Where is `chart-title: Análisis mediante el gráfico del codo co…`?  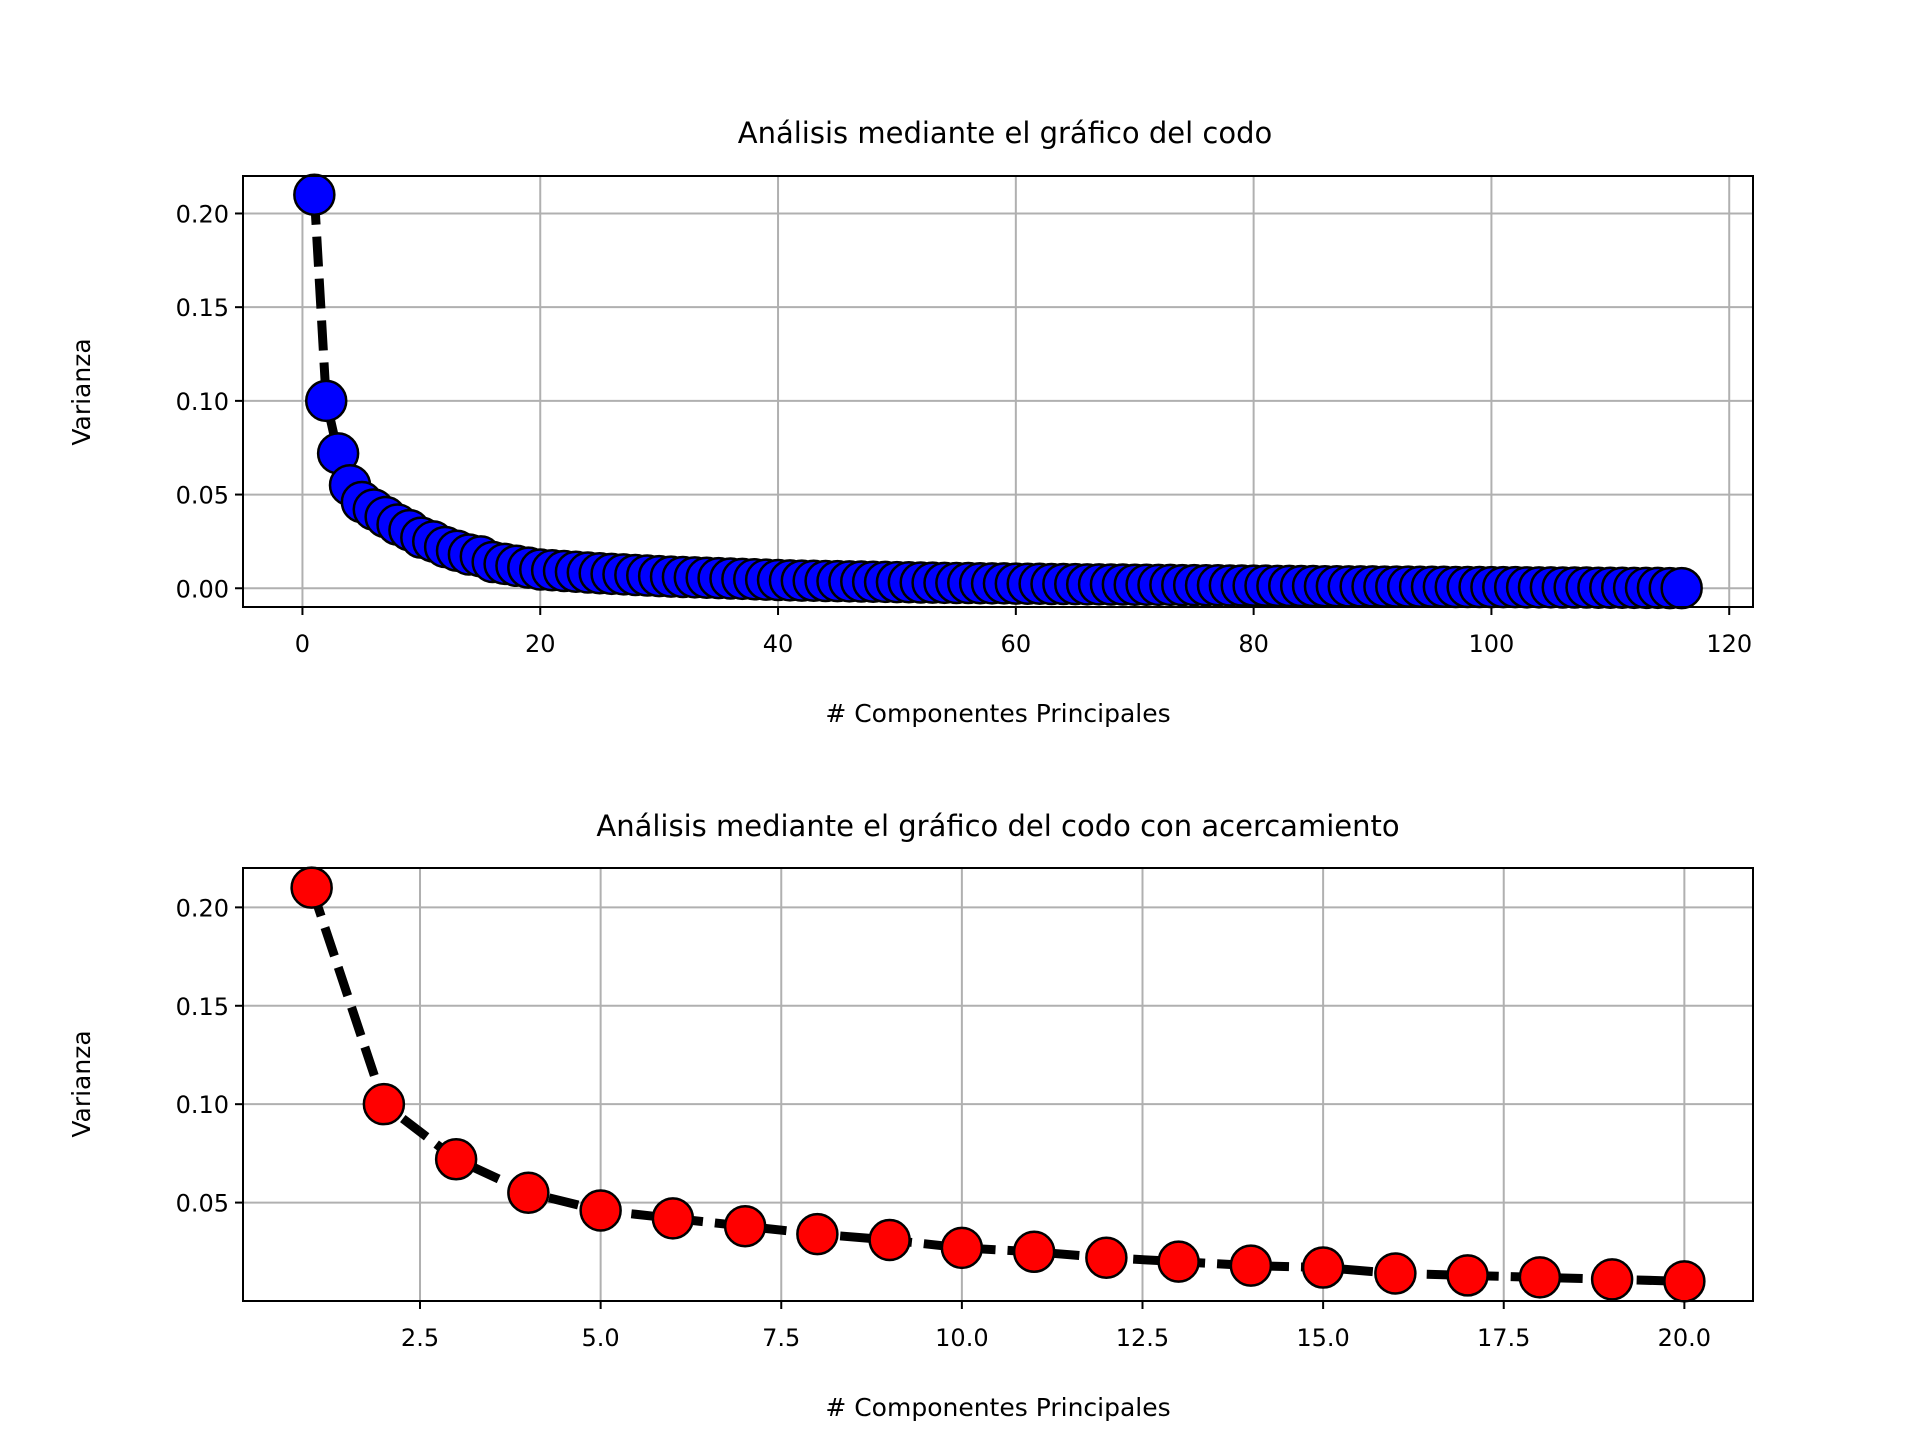 chart-title: Análisis mediante el gráfico del codo co… is located at coordinates (997, 826).